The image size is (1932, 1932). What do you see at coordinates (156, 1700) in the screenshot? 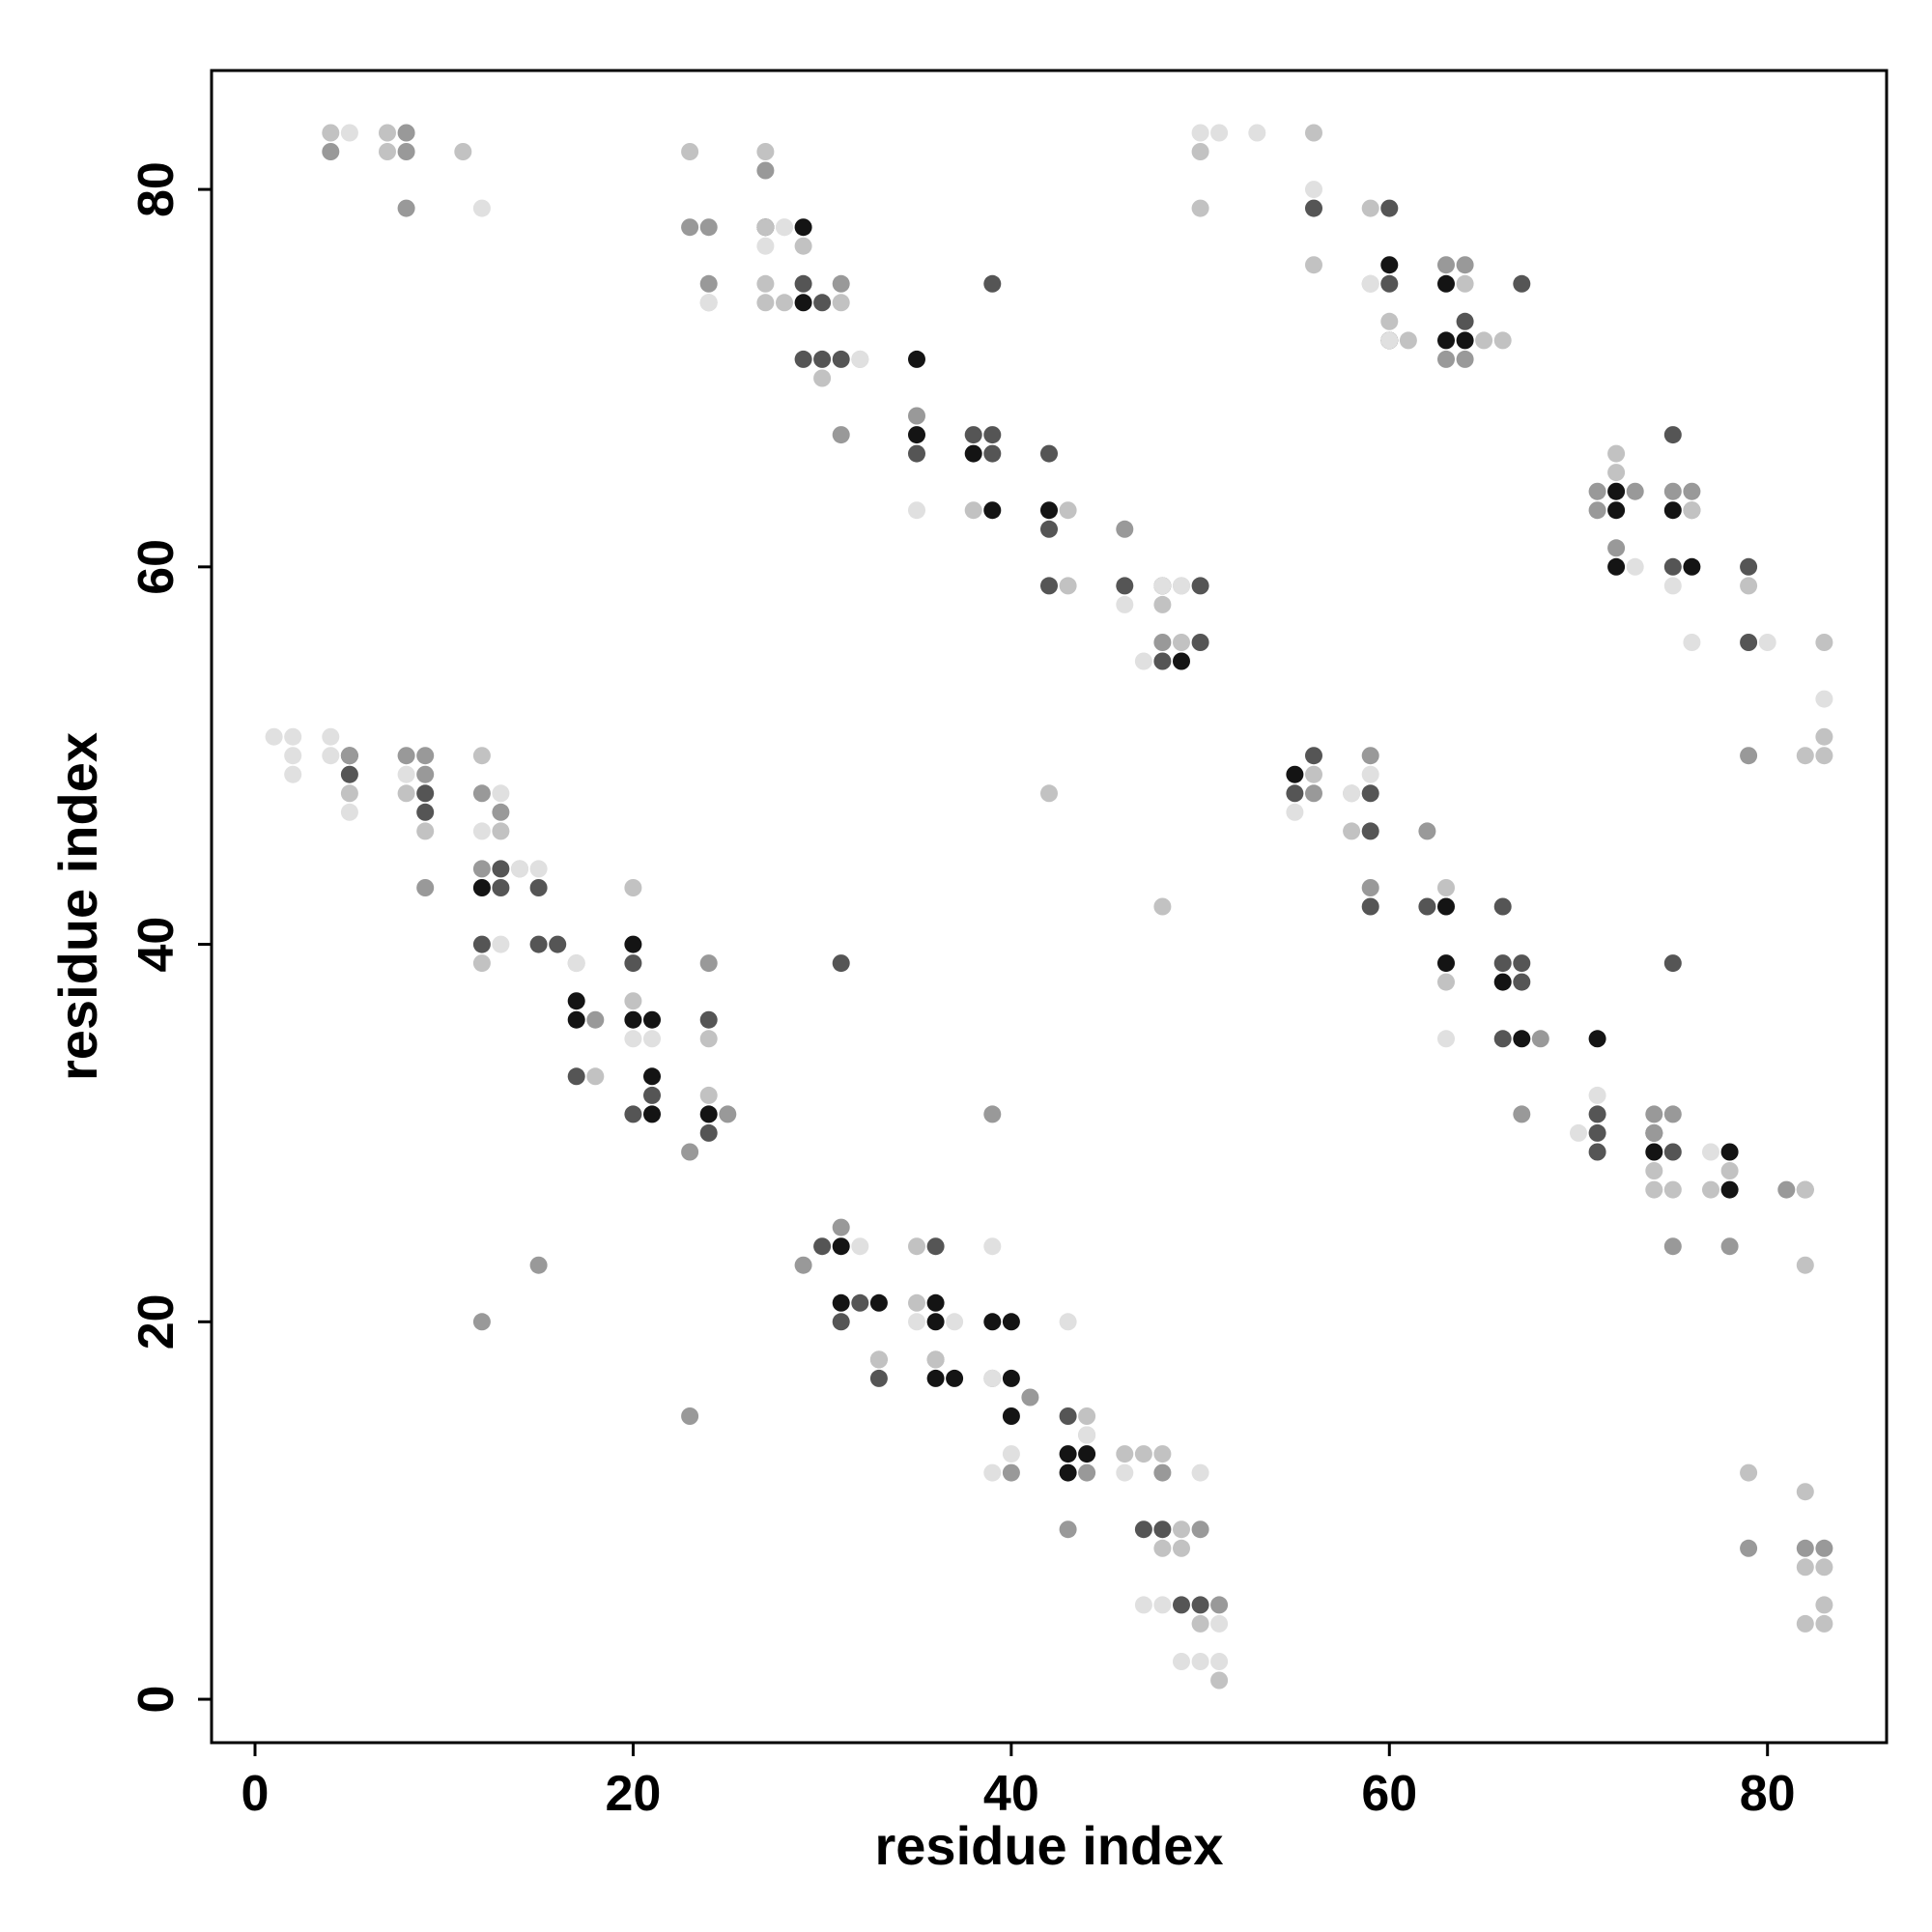
I see `y-tick-label: 0` at bounding box center [156, 1700].